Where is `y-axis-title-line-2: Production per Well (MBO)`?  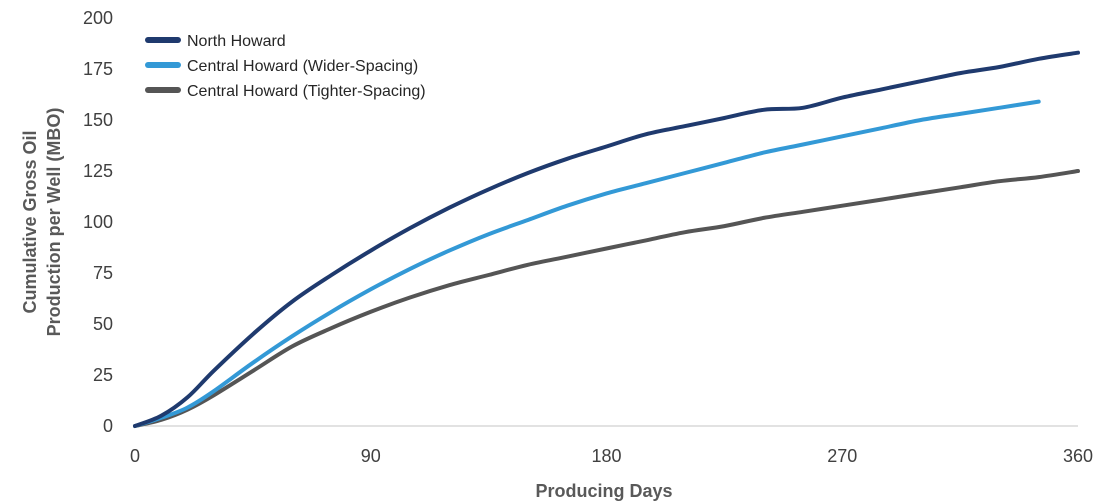 y-axis-title-line-2: Production per Well (MBO) is located at coordinates (54, 222).